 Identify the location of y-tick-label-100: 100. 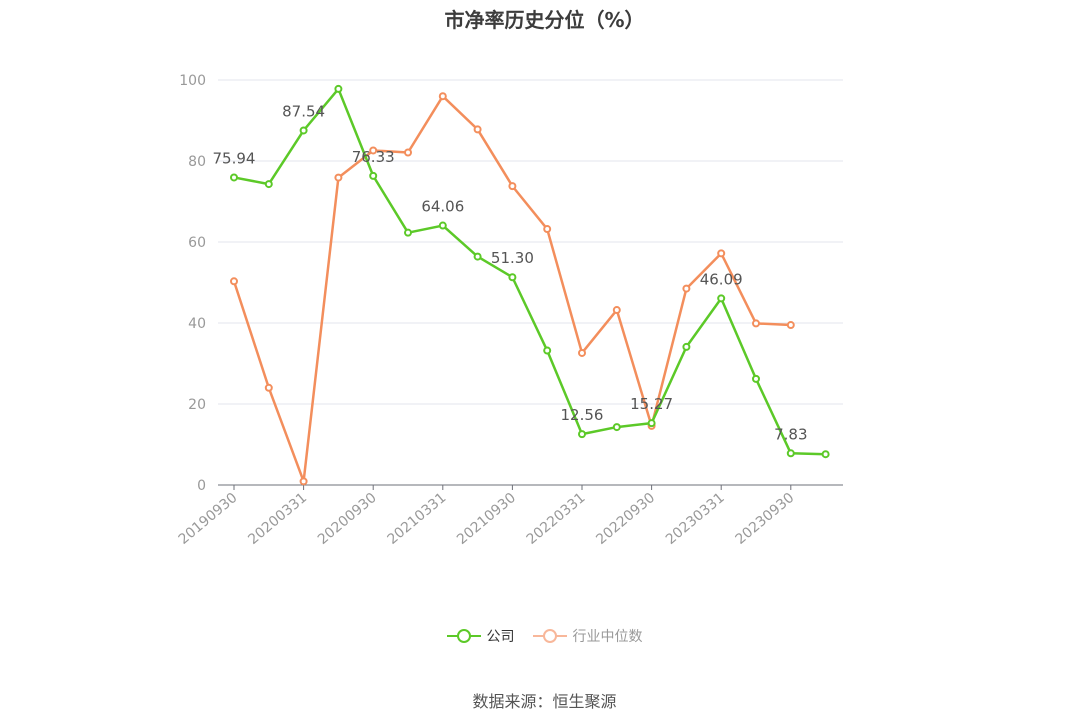
(192, 81).